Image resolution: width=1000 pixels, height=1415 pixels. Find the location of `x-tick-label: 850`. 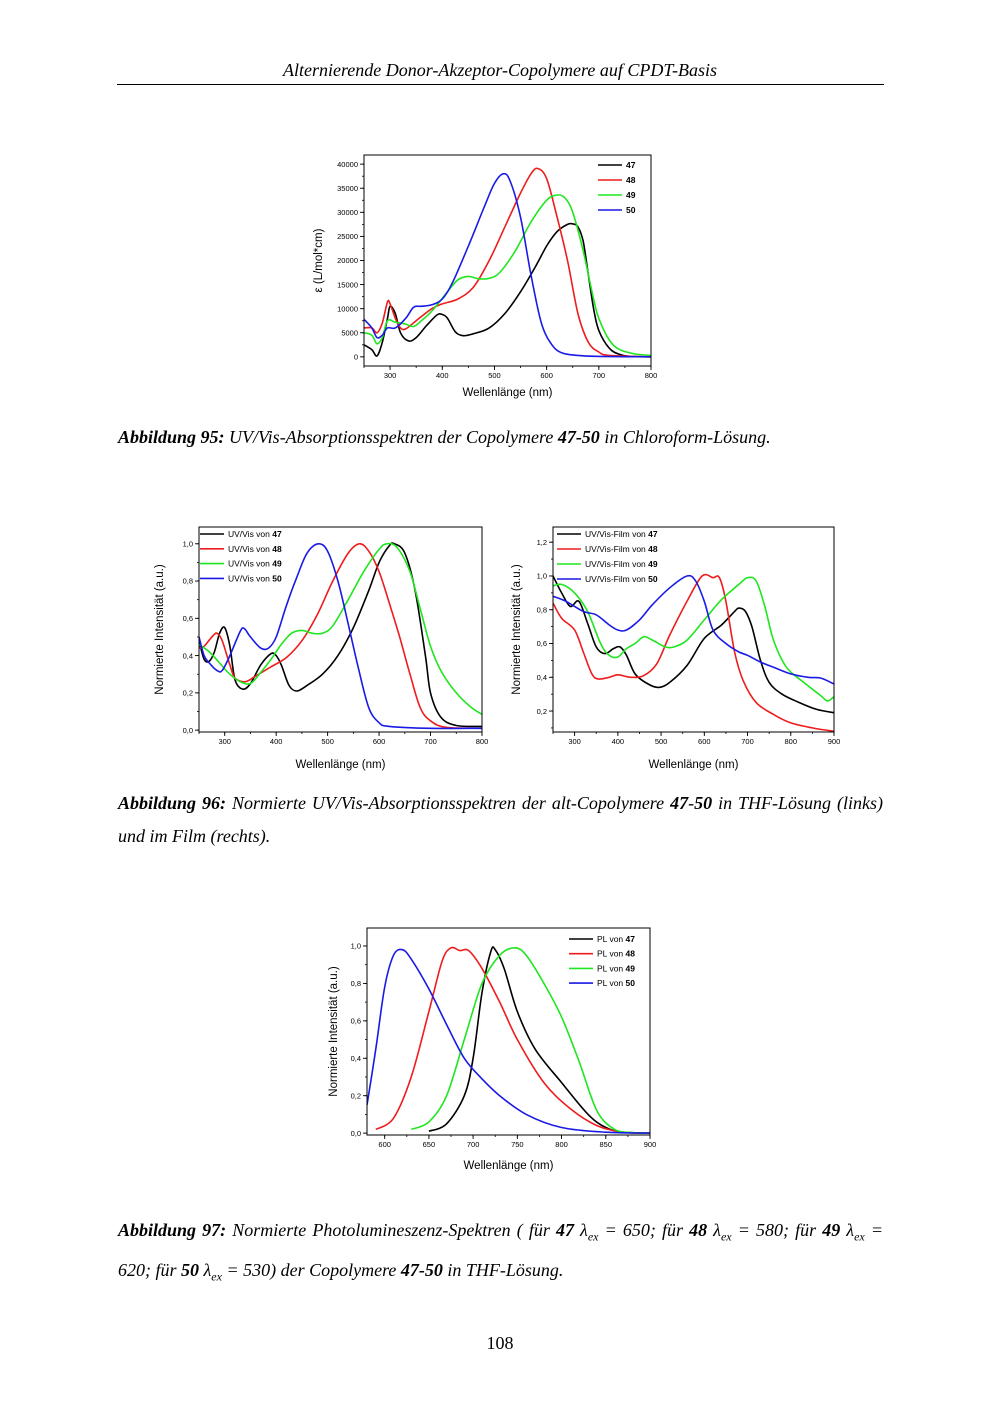

x-tick-label: 850 is located at coordinates (606, 1144).